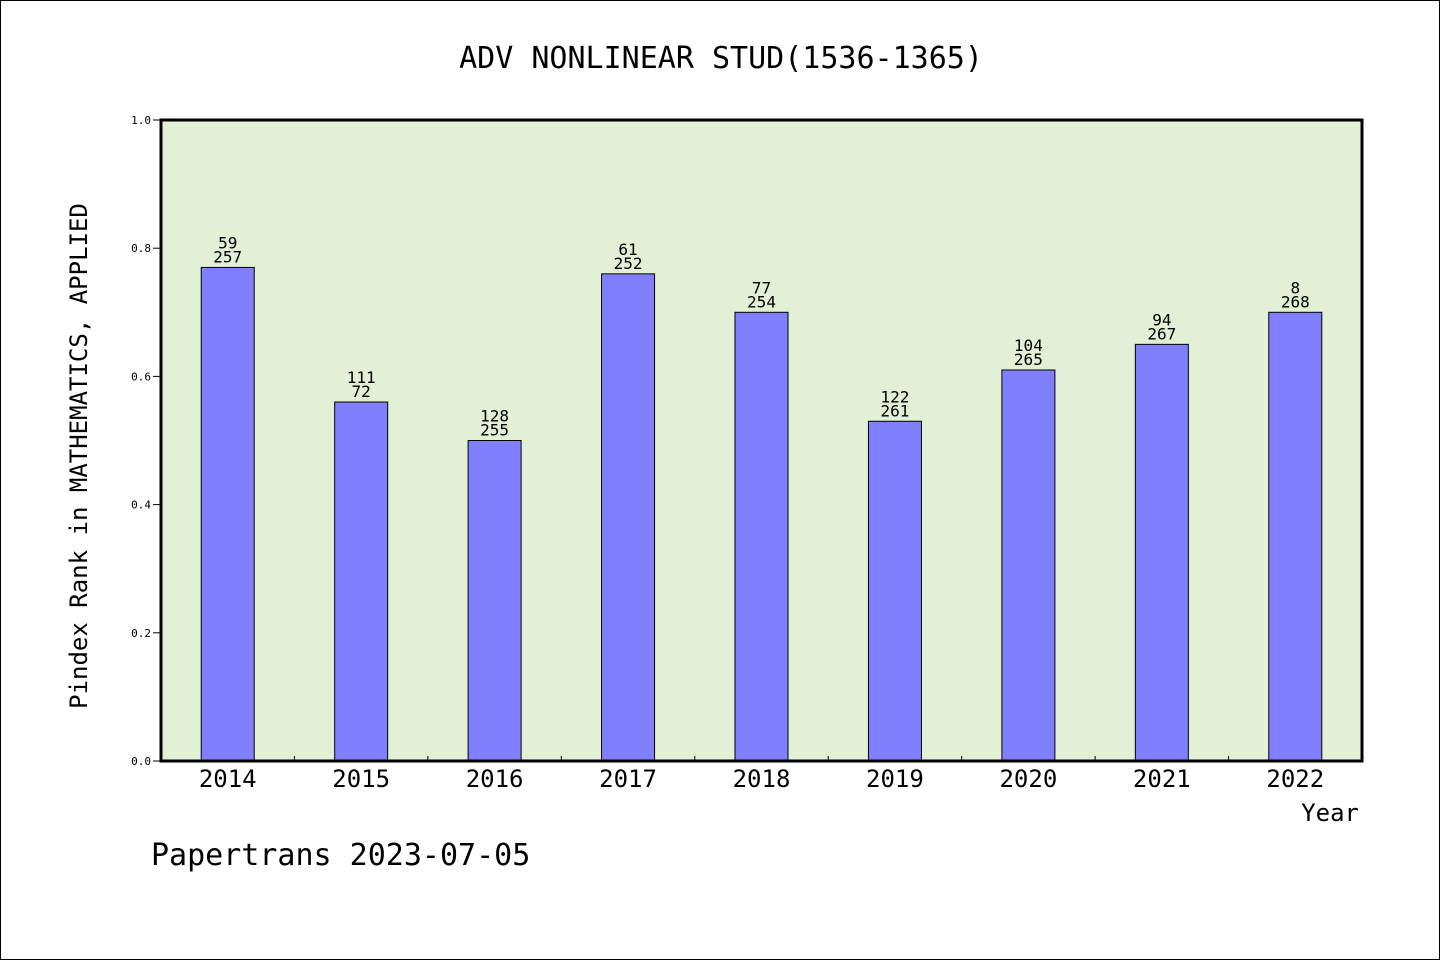 Image resolution: width=1440 pixels, height=960 pixels. What do you see at coordinates (894, 591) in the screenshot?
I see `bar-2019` at bounding box center [894, 591].